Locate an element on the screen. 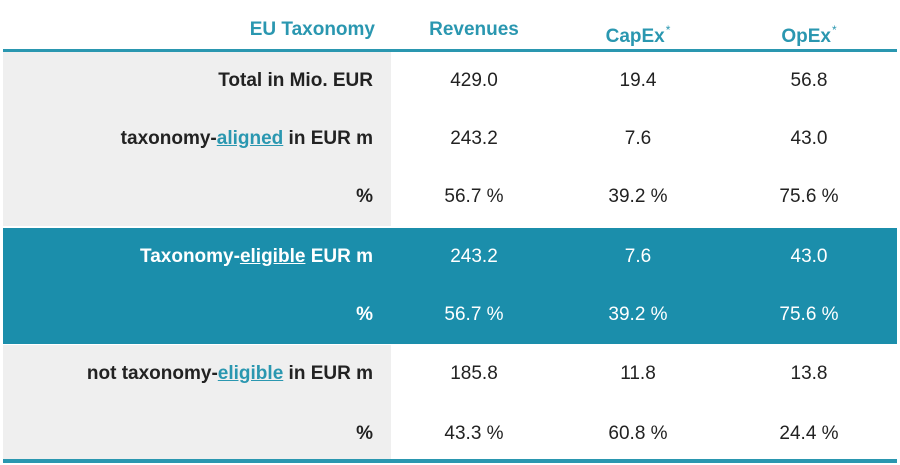  table-row-not-eligible-pct: % 43.3 % 60.8 % 24.4 % is located at coordinates (450, 431).